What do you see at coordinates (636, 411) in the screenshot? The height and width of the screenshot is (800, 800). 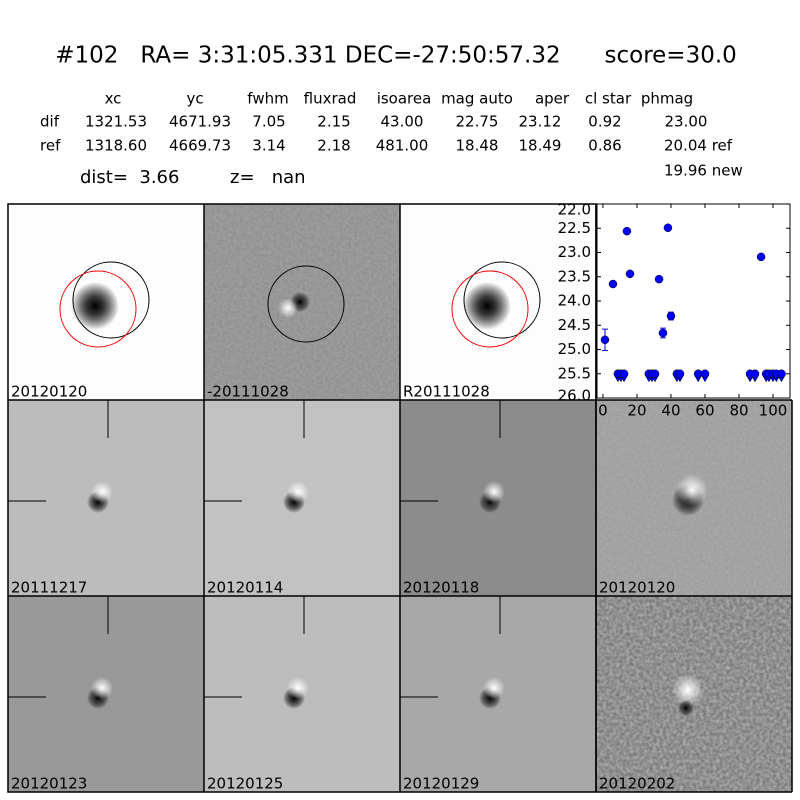 I see `x-tick-label: 20` at bounding box center [636, 411].